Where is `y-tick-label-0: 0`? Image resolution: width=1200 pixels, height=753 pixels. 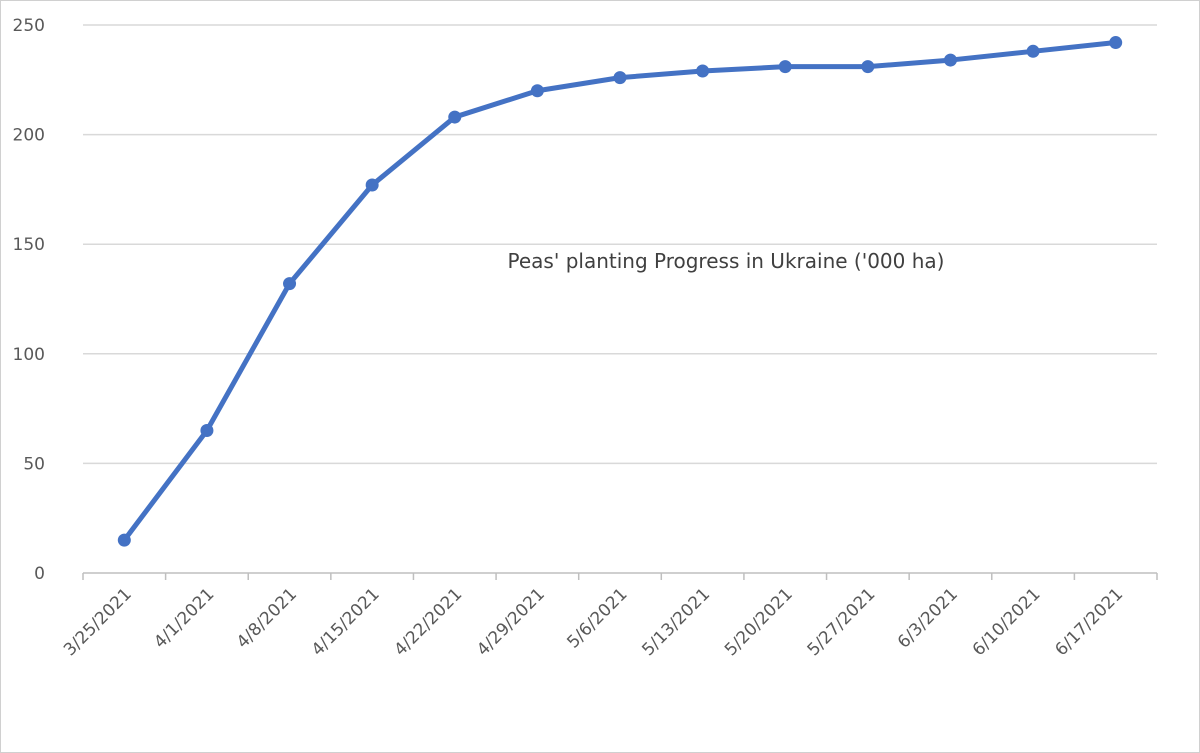 y-tick-label-0: 0 is located at coordinates (39, 574).